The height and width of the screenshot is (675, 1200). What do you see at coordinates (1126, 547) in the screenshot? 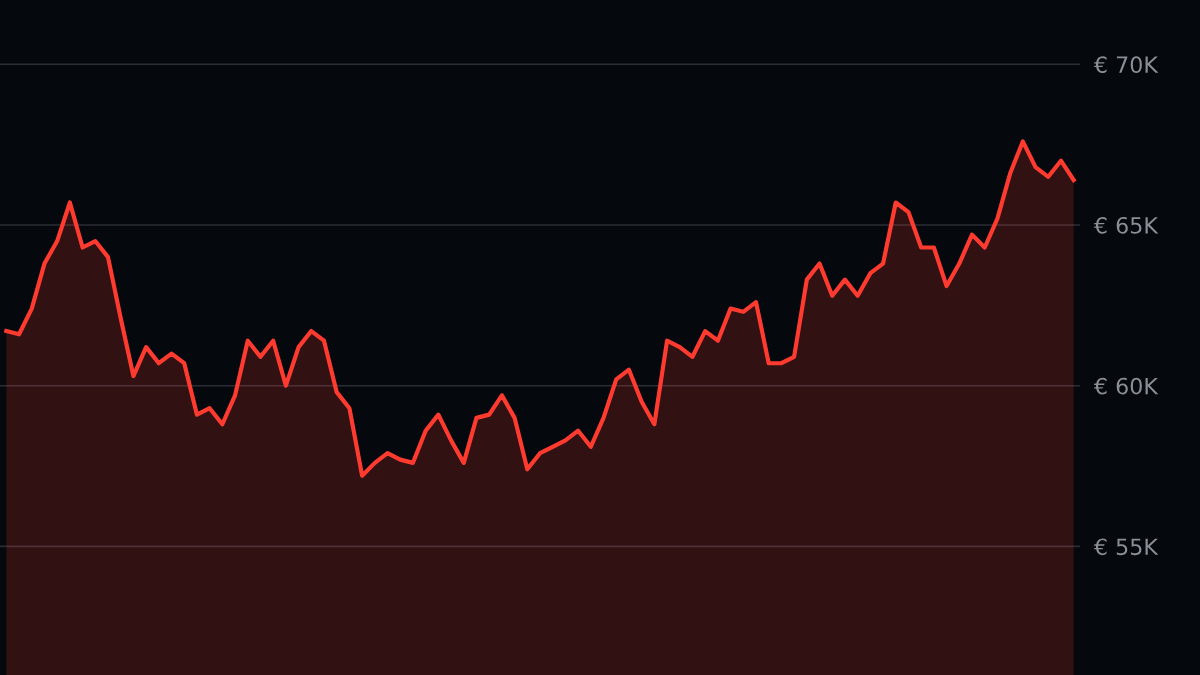
I see `y-tick-label: € 55K` at bounding box center [1126, 547].